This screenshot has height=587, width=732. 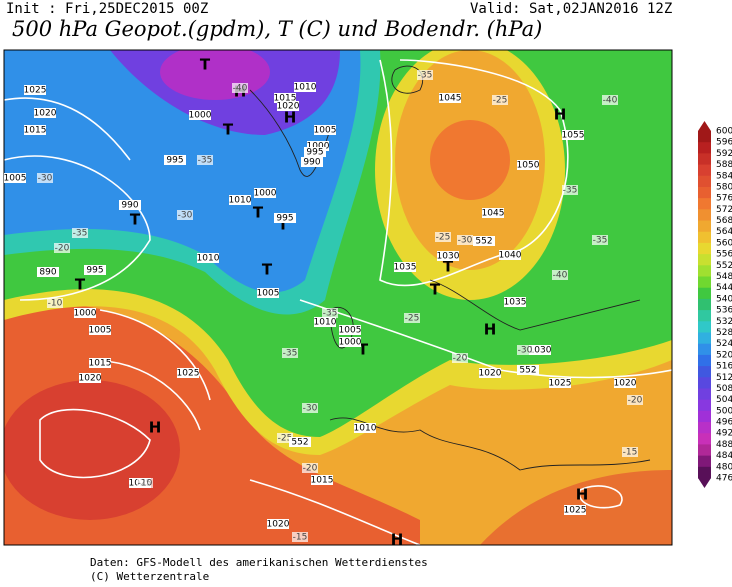 I want to click on valid-time: Valid: Sat,02JAN2016 12Z, so click(x=571, y=9).